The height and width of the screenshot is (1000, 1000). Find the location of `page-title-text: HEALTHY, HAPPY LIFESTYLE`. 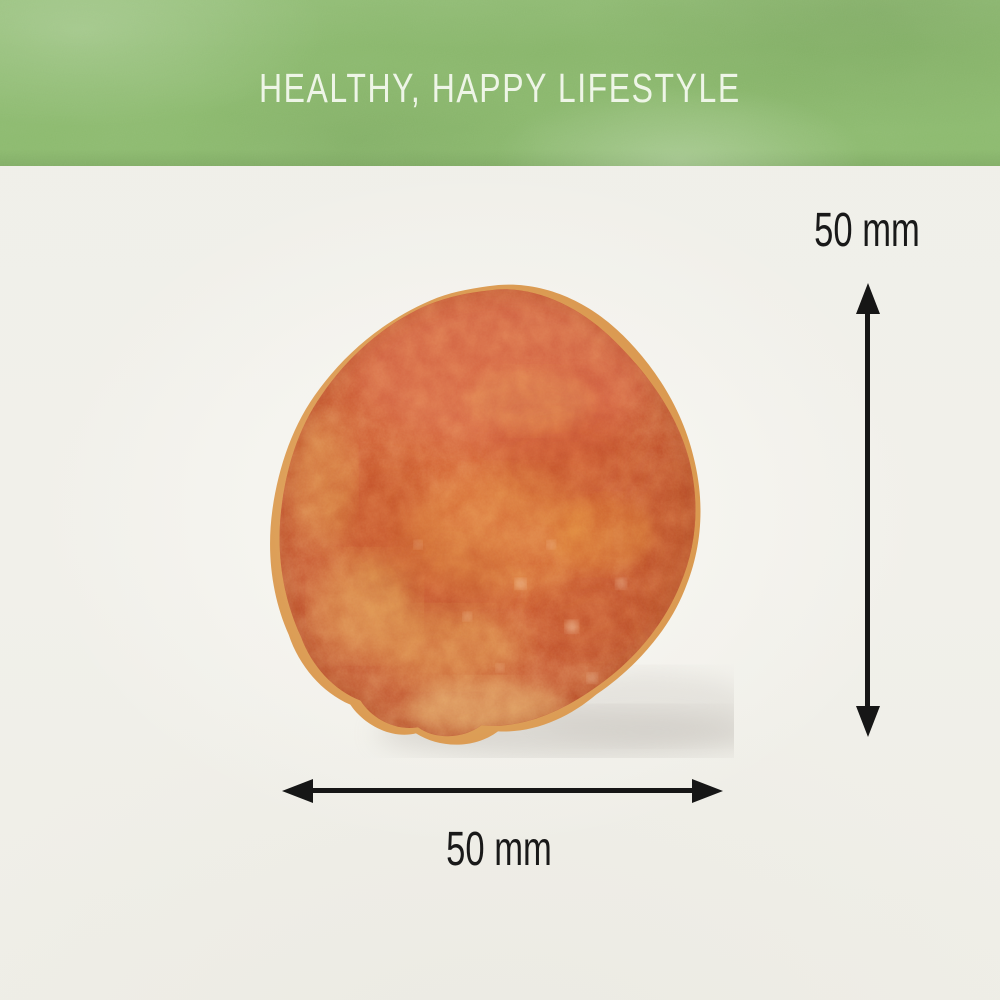

page-title-text: HEALTHY, HAPPY LIFESTYLE is located at coordinates (500, 88).